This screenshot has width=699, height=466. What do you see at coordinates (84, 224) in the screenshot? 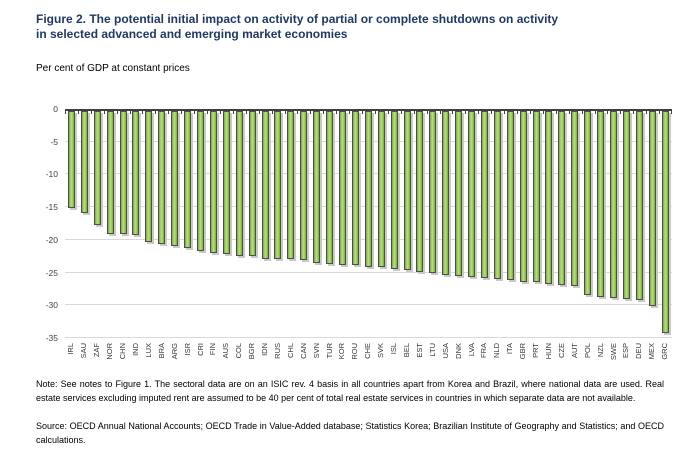
I see `bar-slot-SAU` at bounding box center [84, 224].